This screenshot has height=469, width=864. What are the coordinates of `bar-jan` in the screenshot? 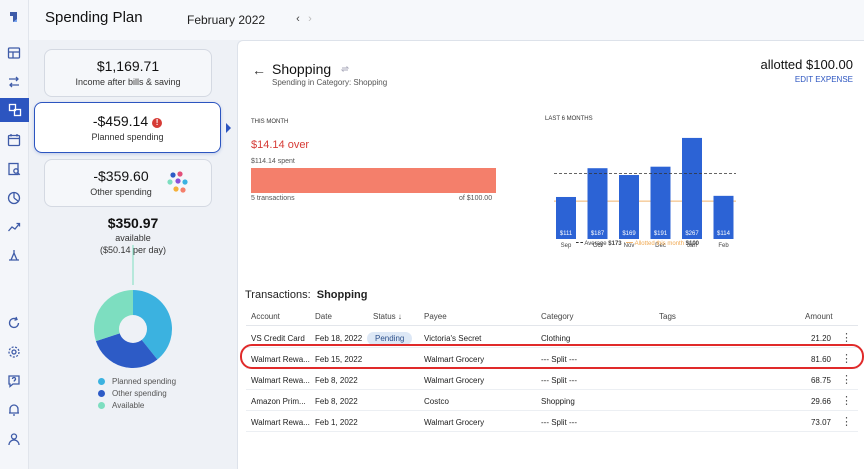 It's located at (692, 188).